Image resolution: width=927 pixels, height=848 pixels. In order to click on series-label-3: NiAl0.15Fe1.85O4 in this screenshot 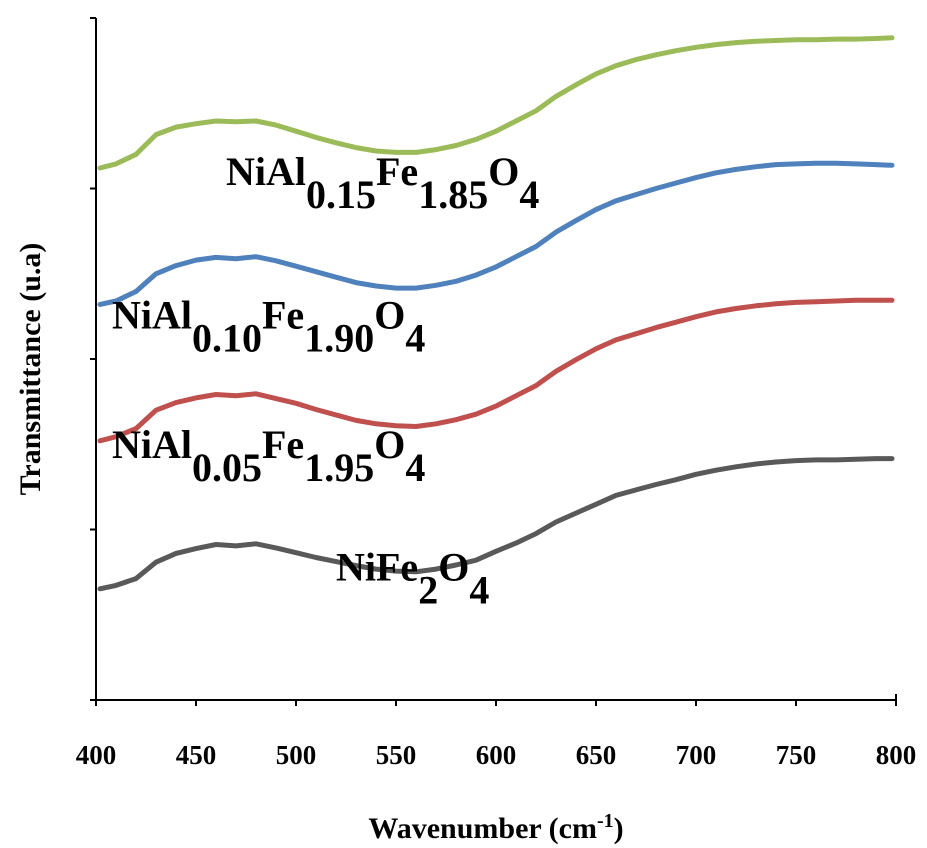, I will do `click(382, 183)`.